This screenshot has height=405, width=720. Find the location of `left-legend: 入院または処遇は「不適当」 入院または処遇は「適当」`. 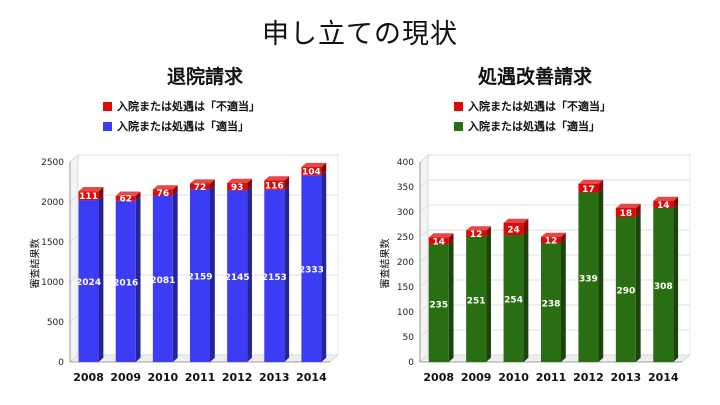

left-legend: 入院または処遇は「不適当」 入院または処遇は「適当」 is located at coordinates (181, 116).